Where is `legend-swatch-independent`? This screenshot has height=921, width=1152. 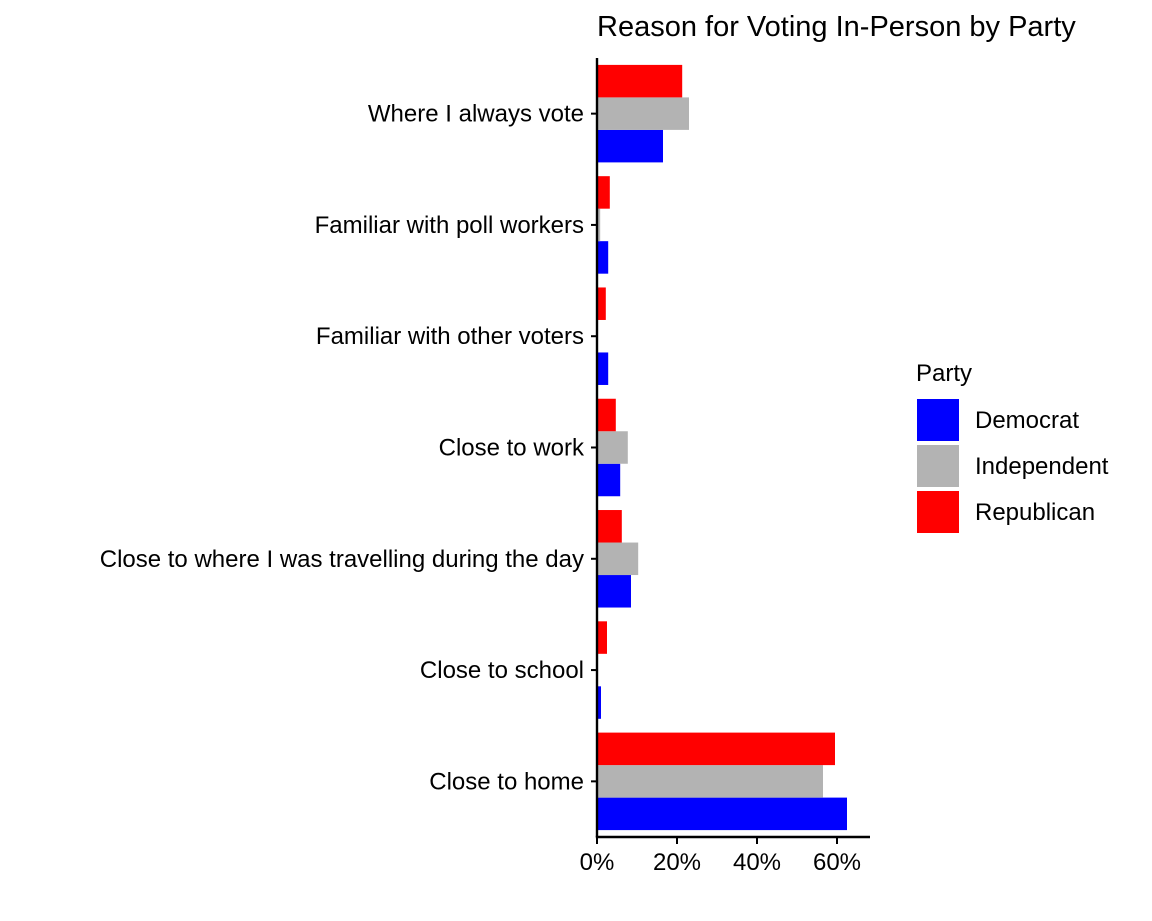 legend-swatch-independent is located at coordinates (938, 466).